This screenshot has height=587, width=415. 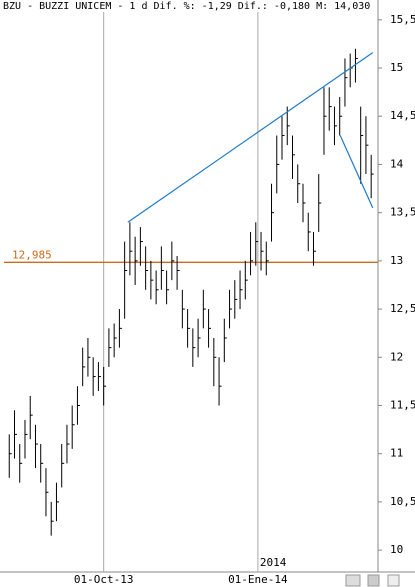 What do you see at coordinates (396, 260) in the screenshot?
I see `y-tick-label: 13` at bounding box center [396, 260].